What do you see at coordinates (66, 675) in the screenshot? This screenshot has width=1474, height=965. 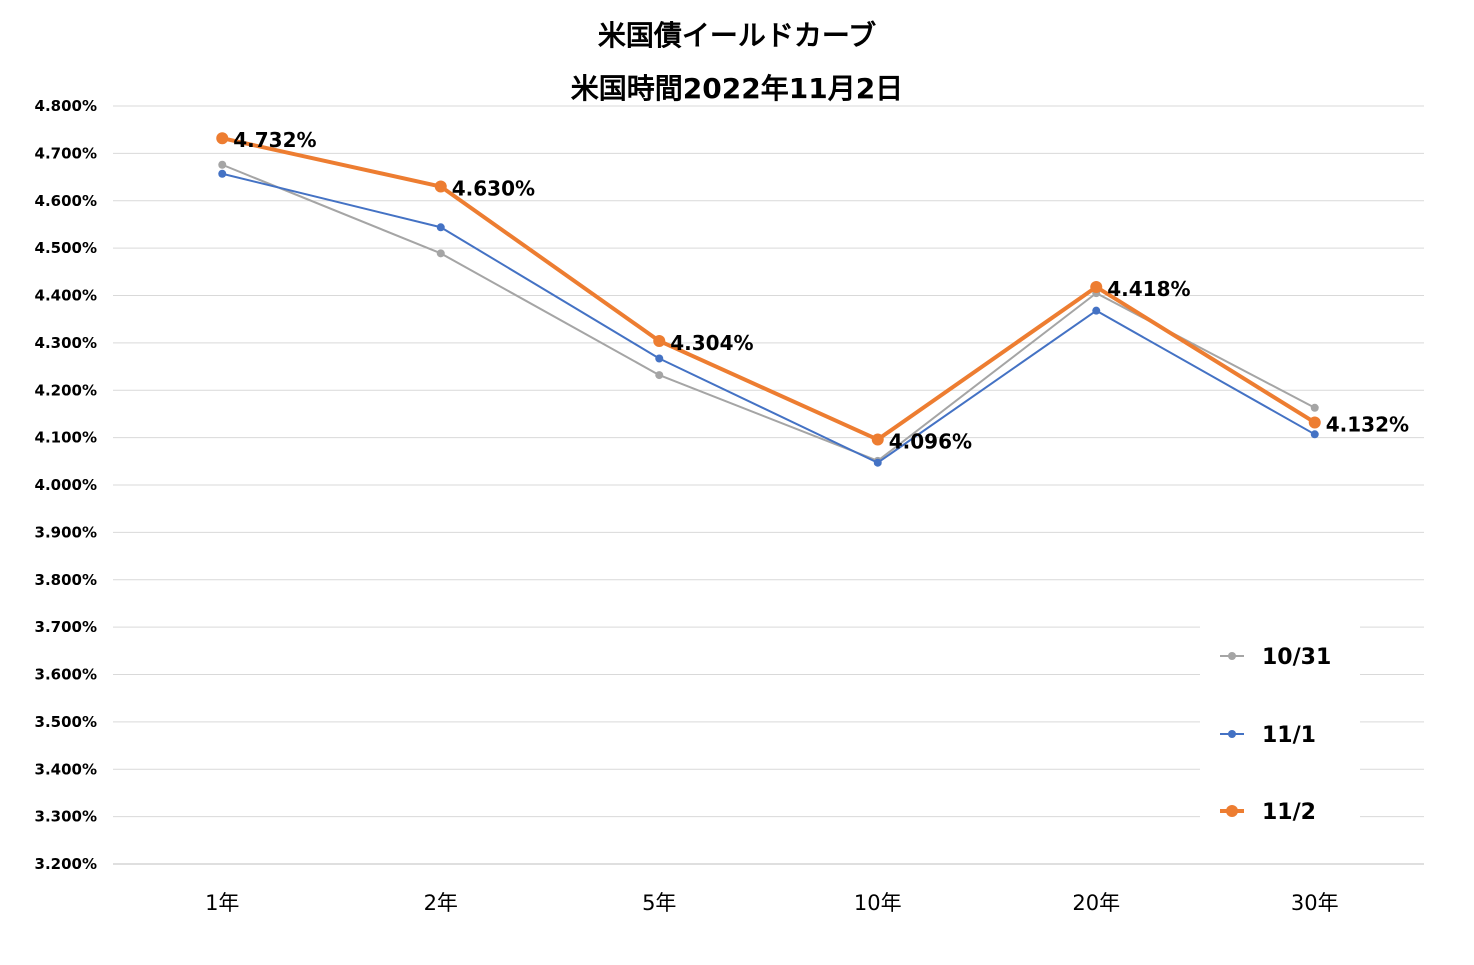 I see `y-tick-label: 3.600%` at bounding box center [66, 675].